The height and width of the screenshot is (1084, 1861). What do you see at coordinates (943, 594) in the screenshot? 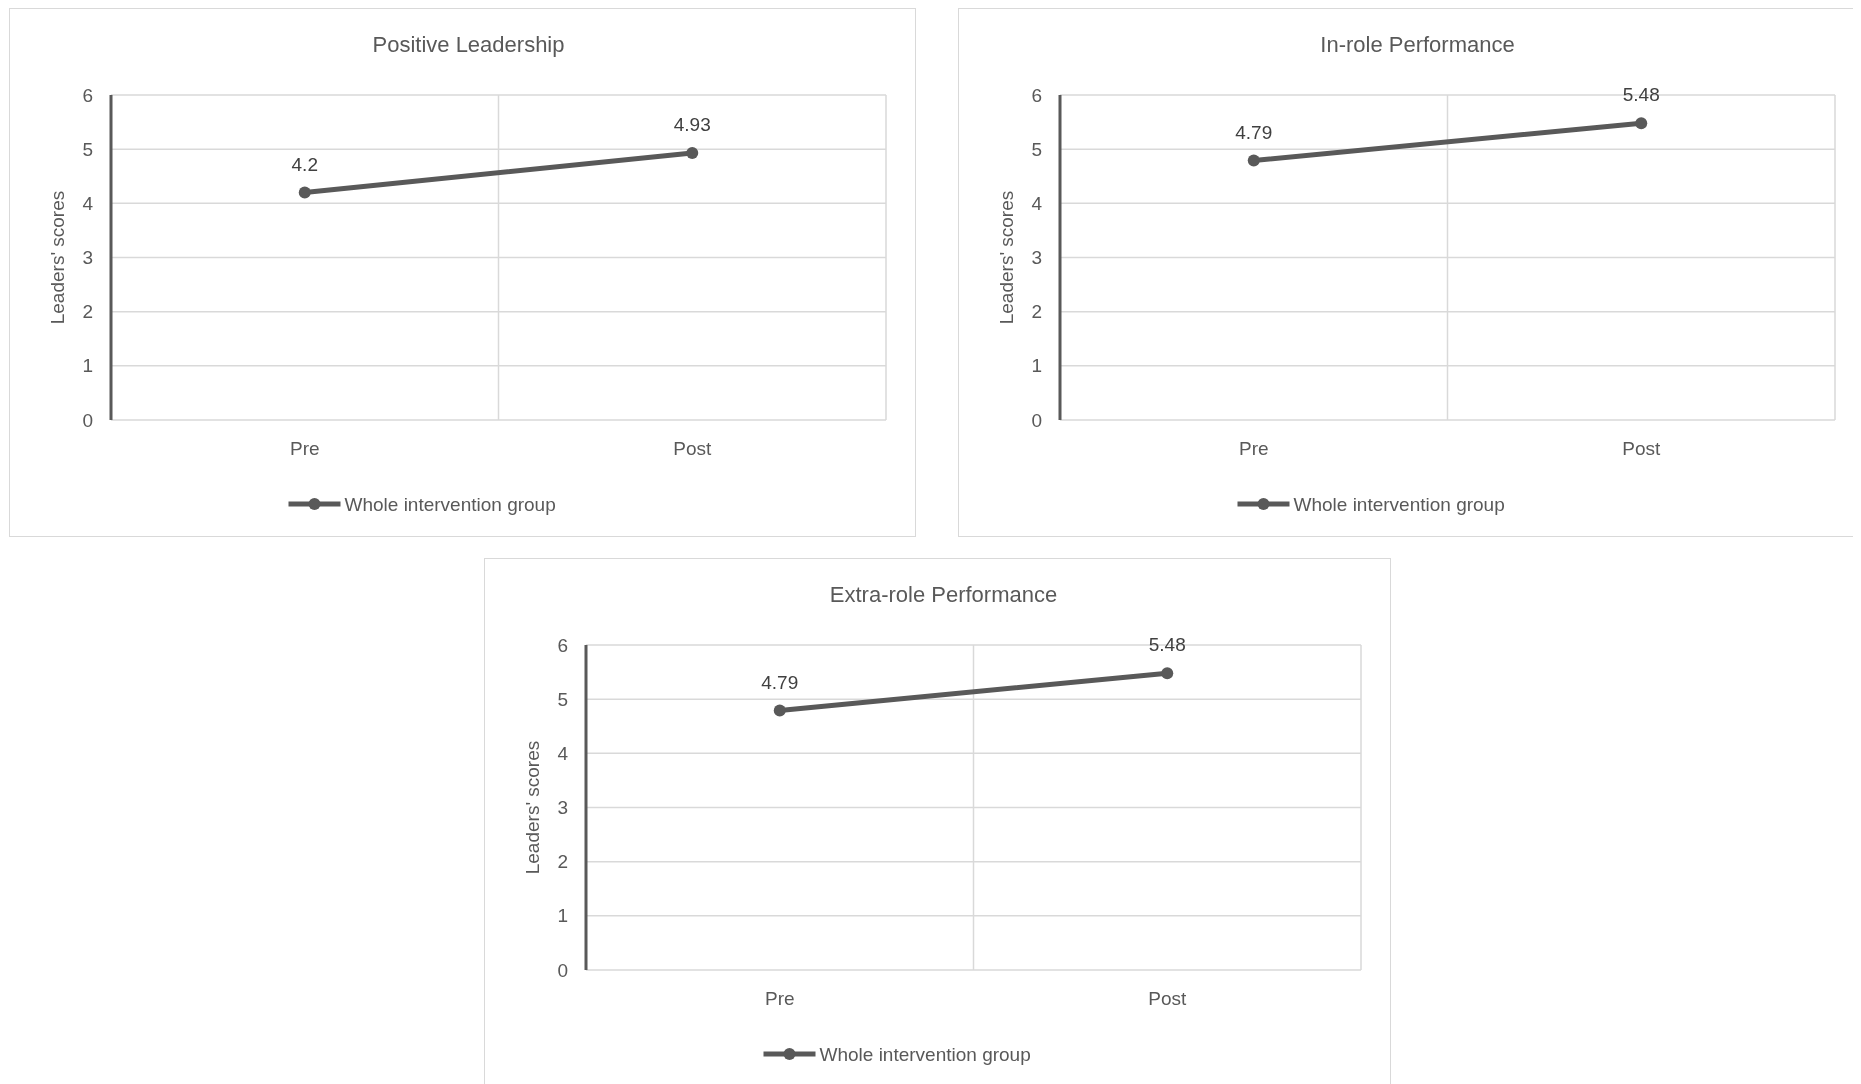
I see `chart-title: Extra-role Performance` at bounding box center [943, 594].